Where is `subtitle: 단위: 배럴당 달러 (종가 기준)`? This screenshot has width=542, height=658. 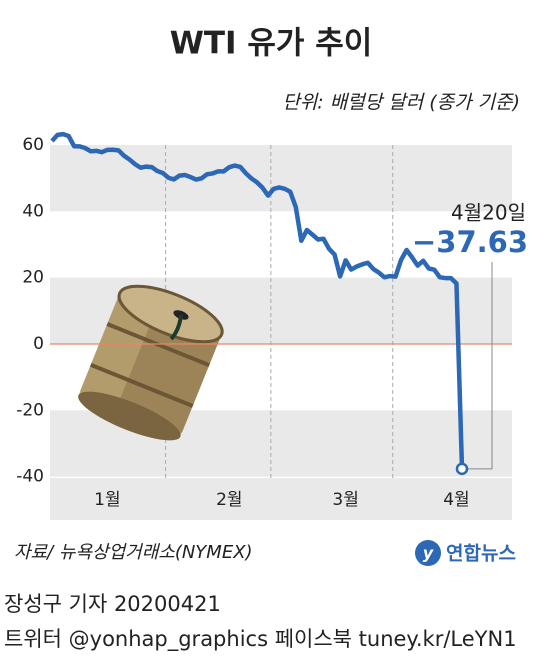 subtitle: 단위: 배럴당 달러 (종가 기준) is located at coordinates (401, 103).